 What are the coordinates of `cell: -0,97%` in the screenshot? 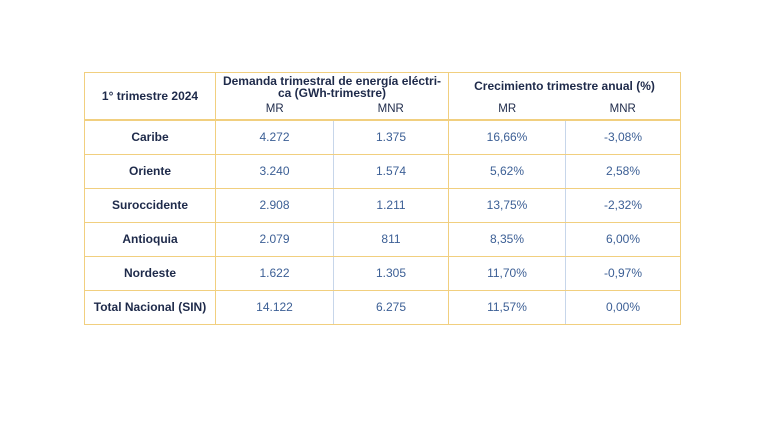 It's located at (623, 273).